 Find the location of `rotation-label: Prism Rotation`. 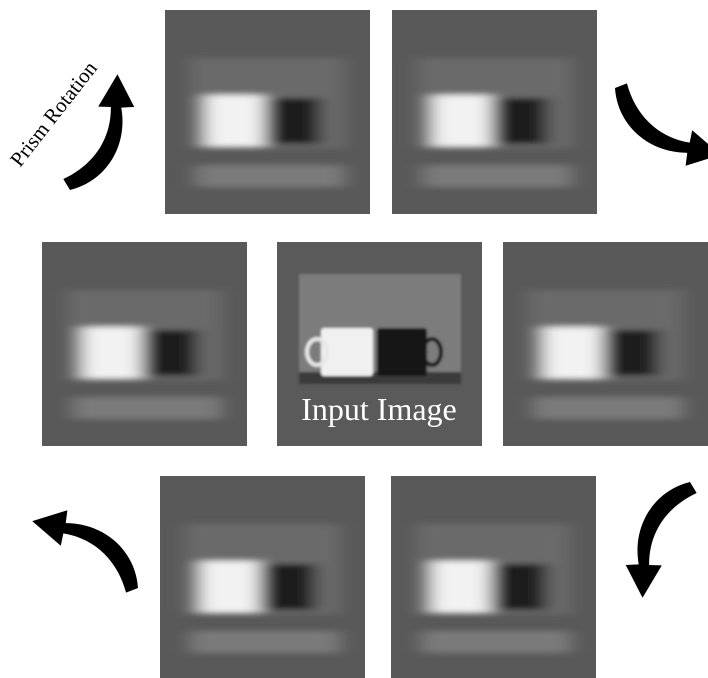

rotation-label: Prism Rotation is located at coordinates (53, 113).